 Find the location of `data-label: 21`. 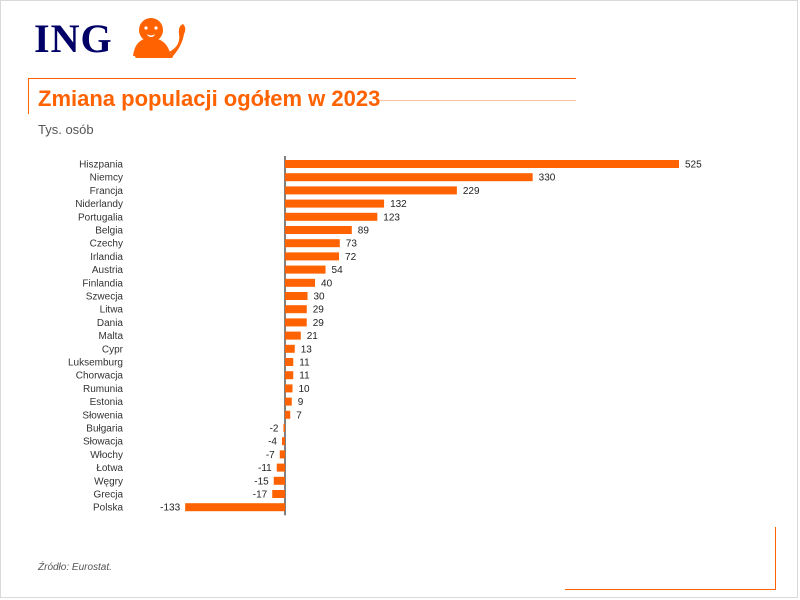

data-label: 21 is located at coordinates (313, 336).